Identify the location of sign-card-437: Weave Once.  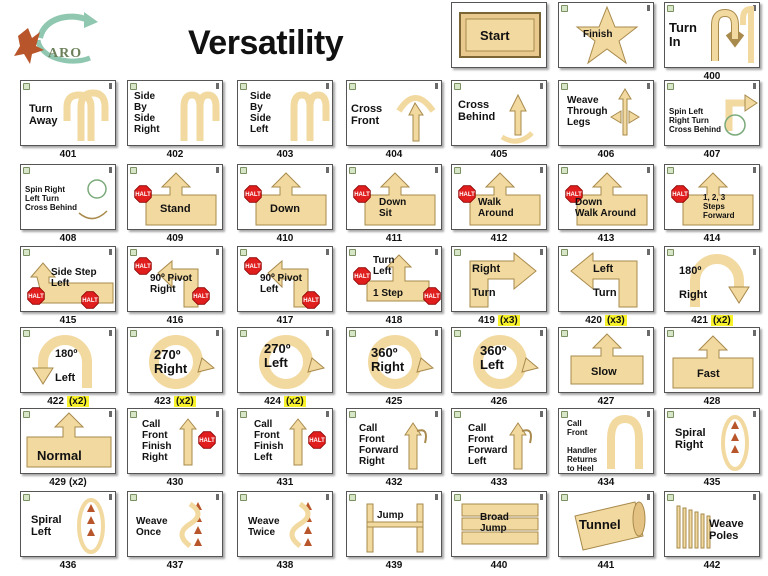
(175, 524).